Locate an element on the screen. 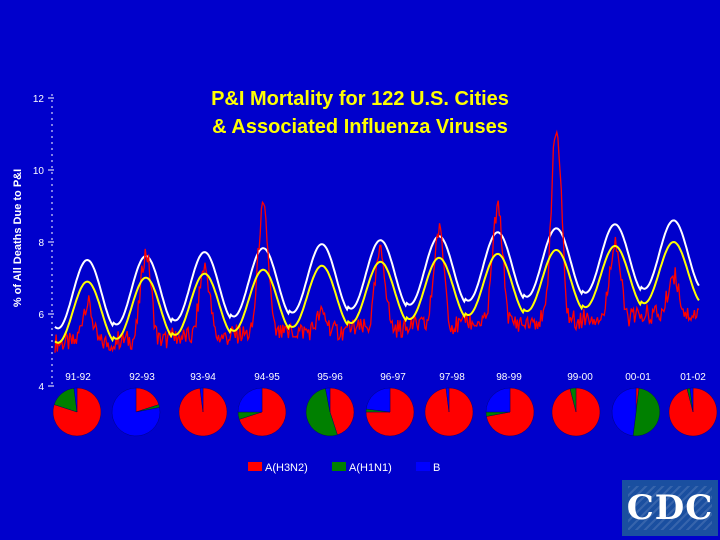 Image resolution: width=720 pixels, height=540 pixels. y-tick-label: 12 is located at coordinates (39, 99).